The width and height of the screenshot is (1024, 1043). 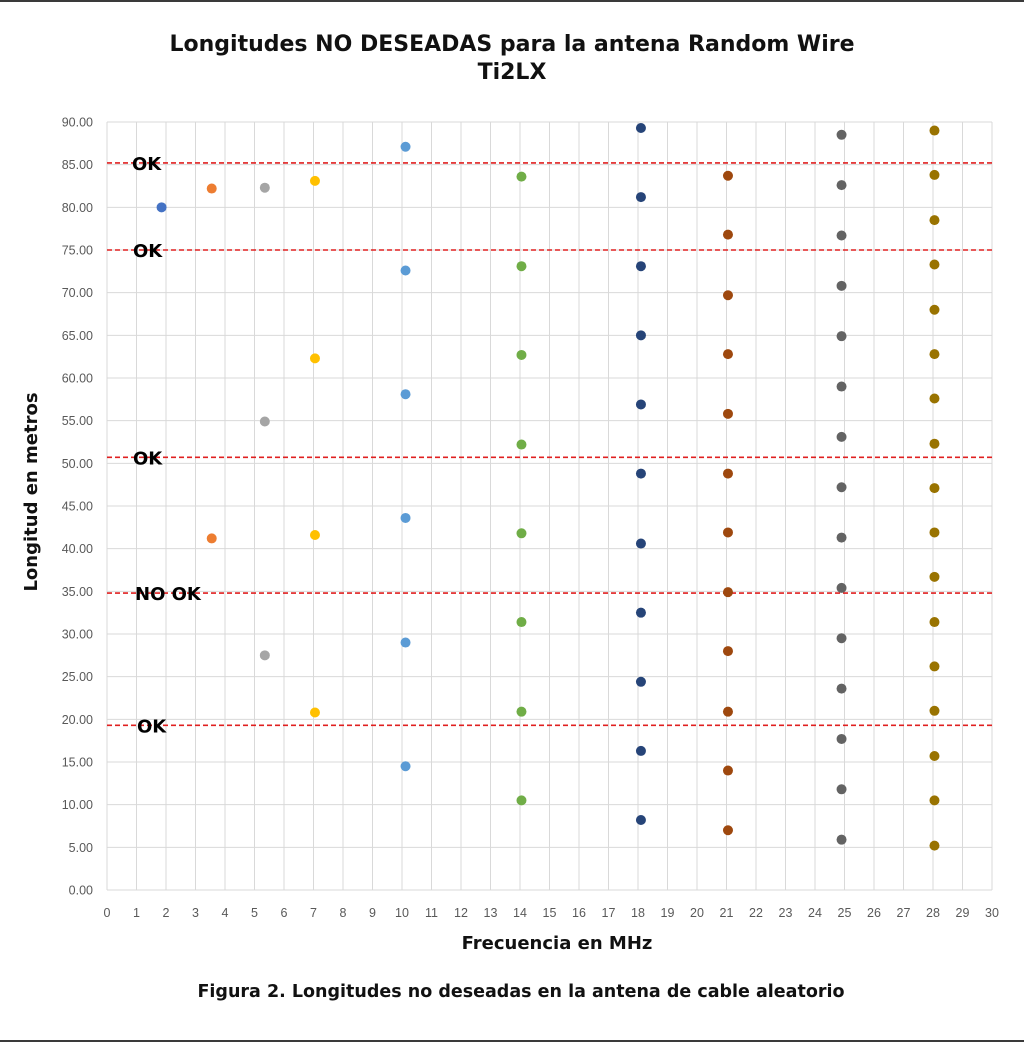 I want to click on y-tick-label: 60.00, so click(x=77, y=379).